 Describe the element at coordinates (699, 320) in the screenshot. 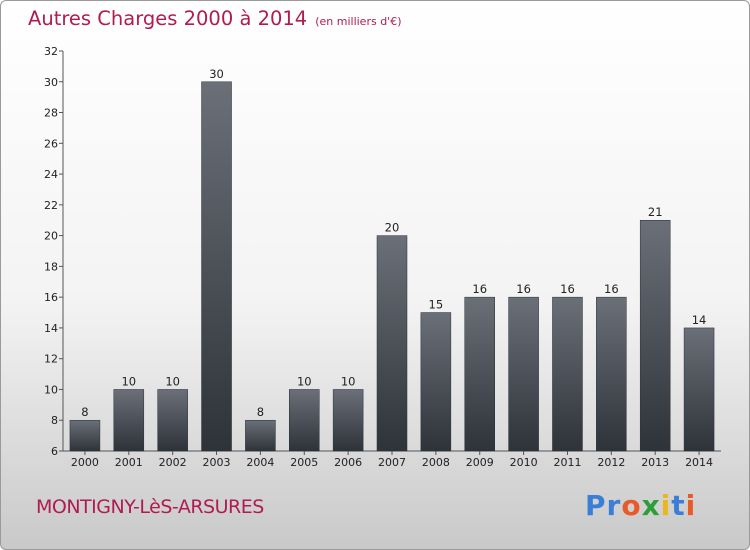

I see `data-label: 14` at that location.